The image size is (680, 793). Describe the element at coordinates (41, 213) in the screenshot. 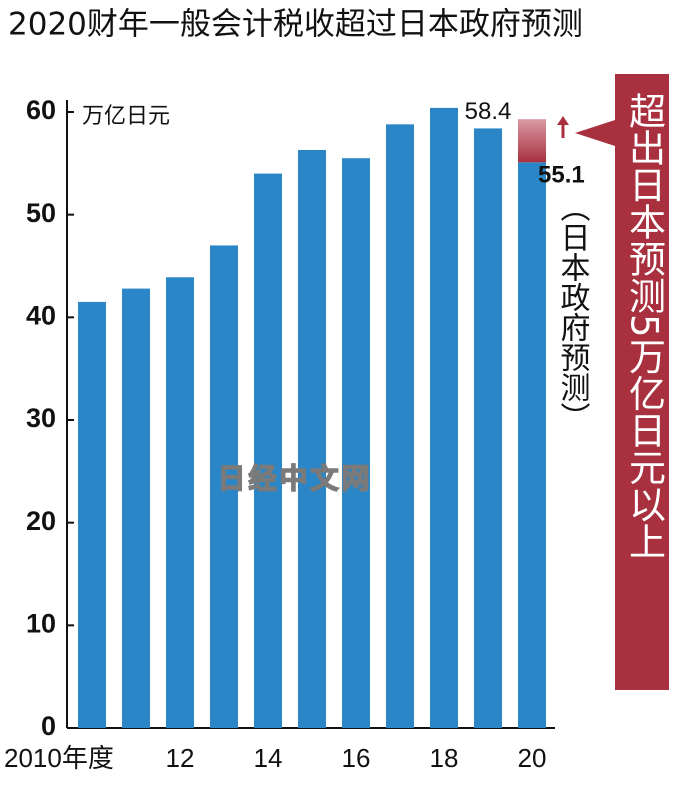

I see `y-tick-label: 50` at that location.